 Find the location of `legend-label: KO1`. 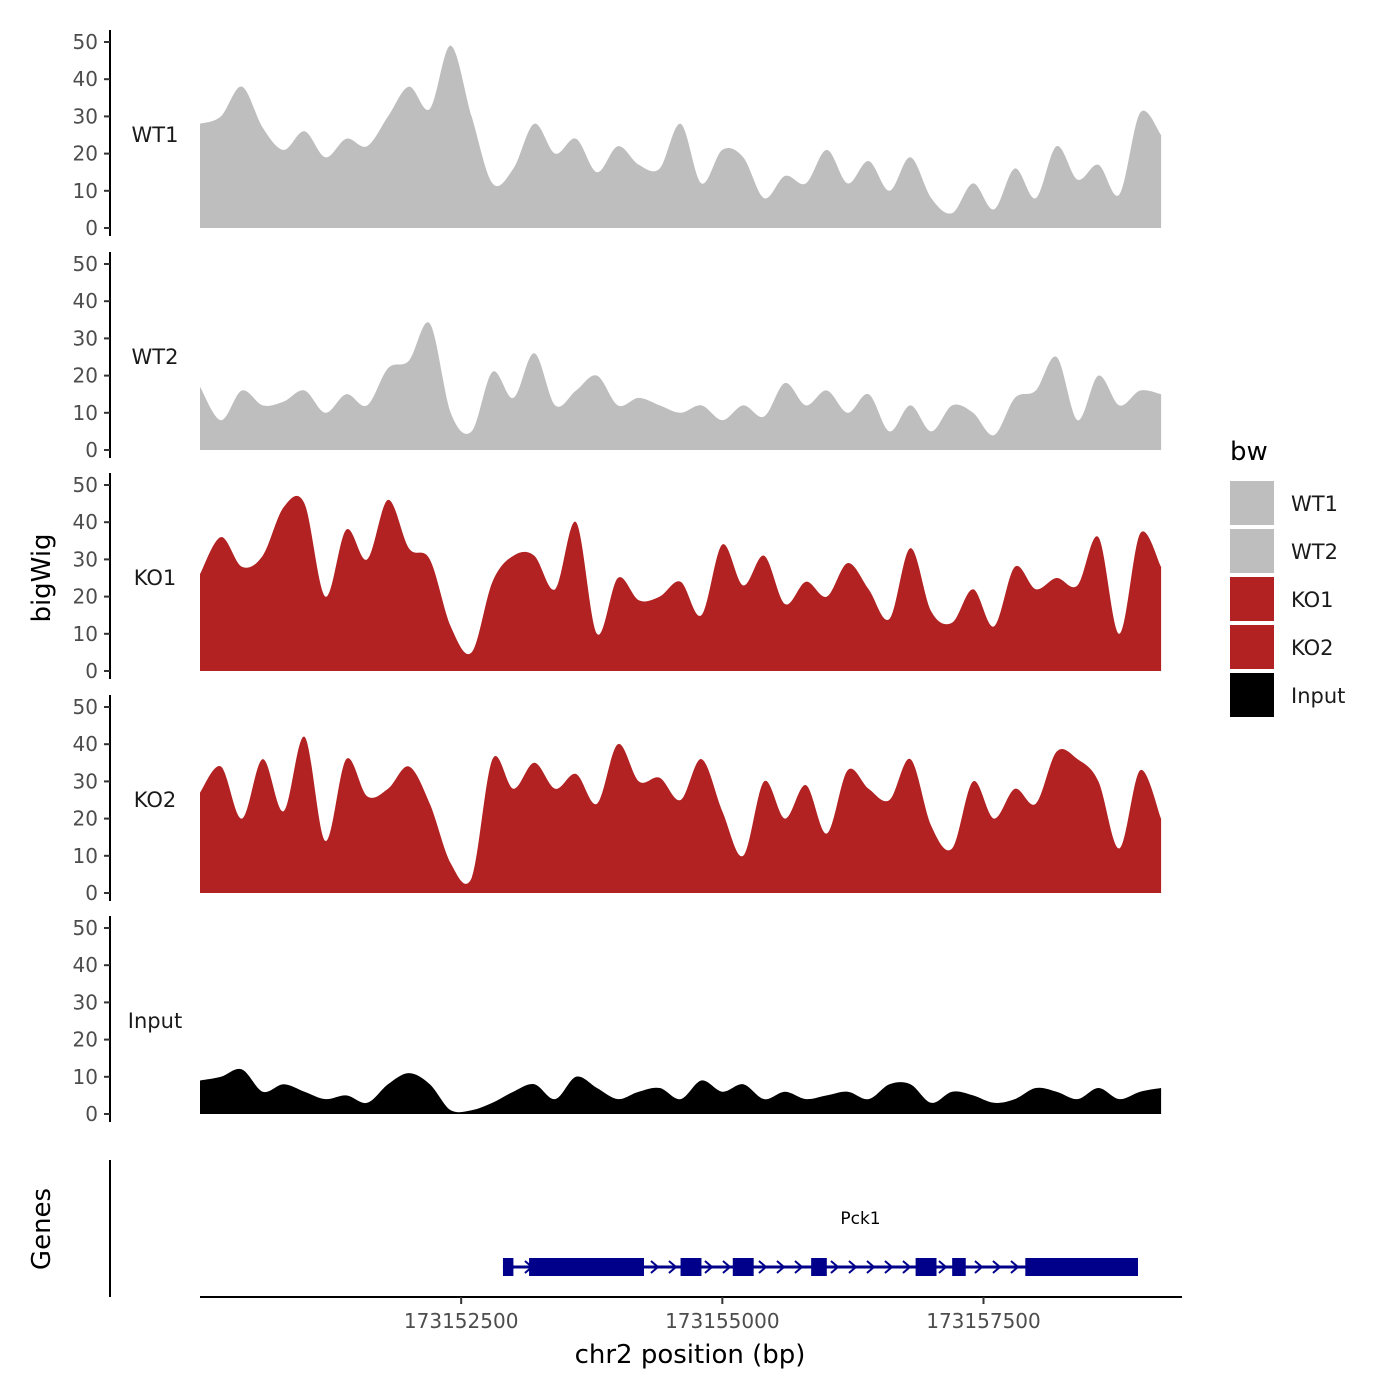

legend-label: KO1 is located at coordinates (1312, 600).